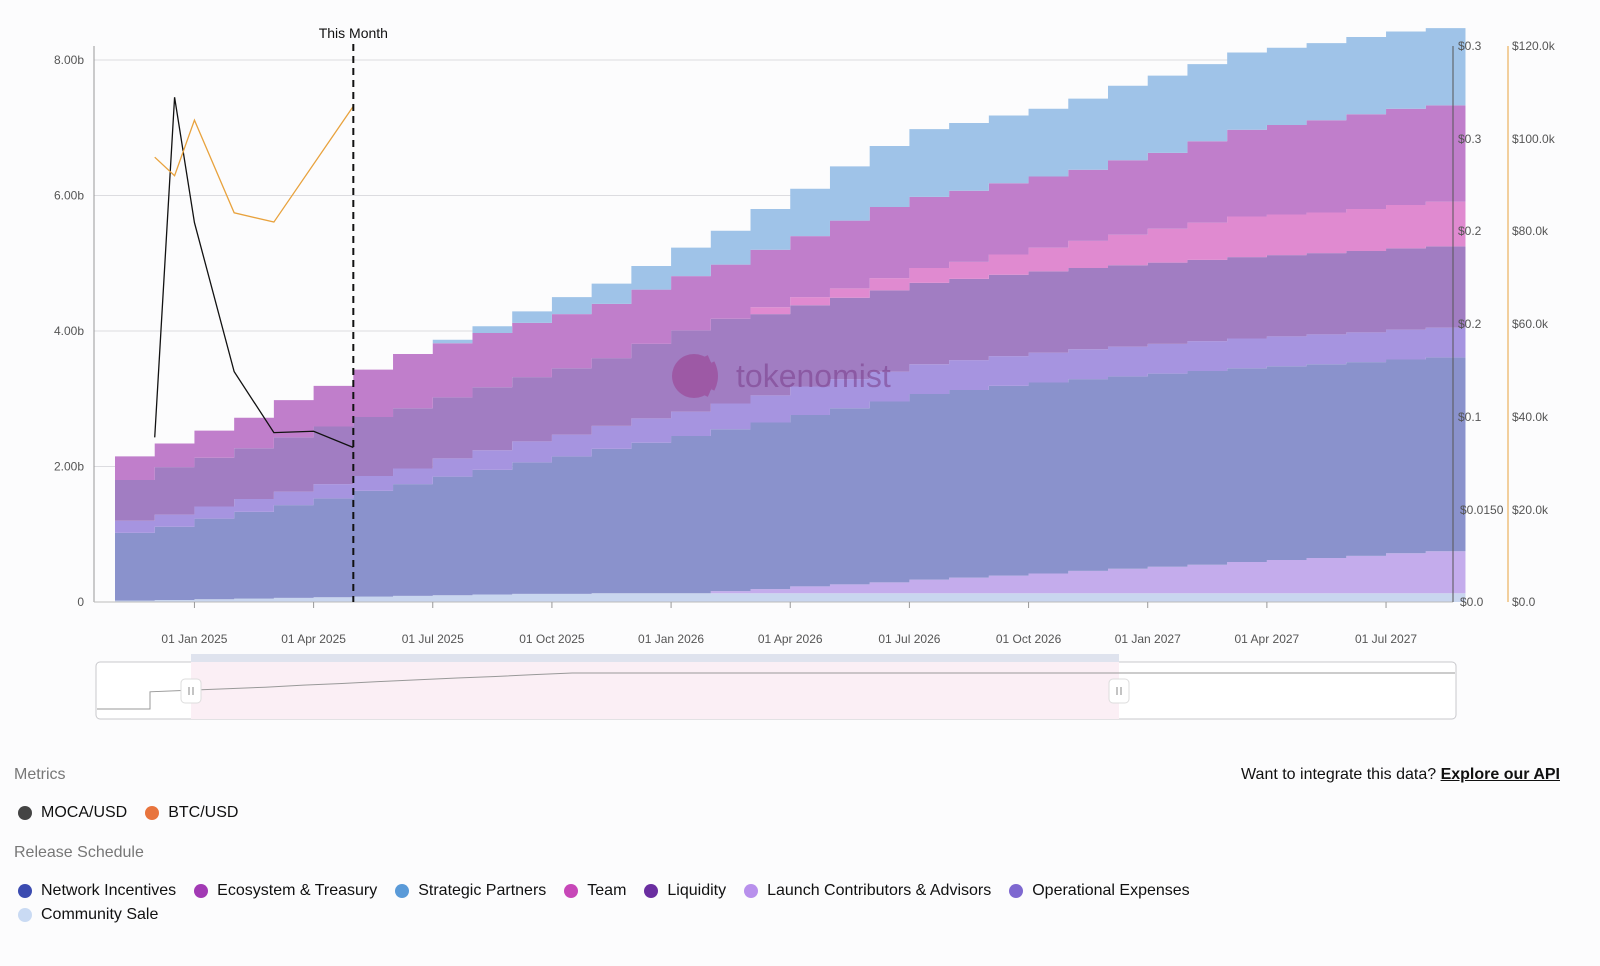 This screenshot has height=966, width=1600. Describe the element at coordinates (254, 273) in the screenshot. I see `line-moca-usd` at that location.